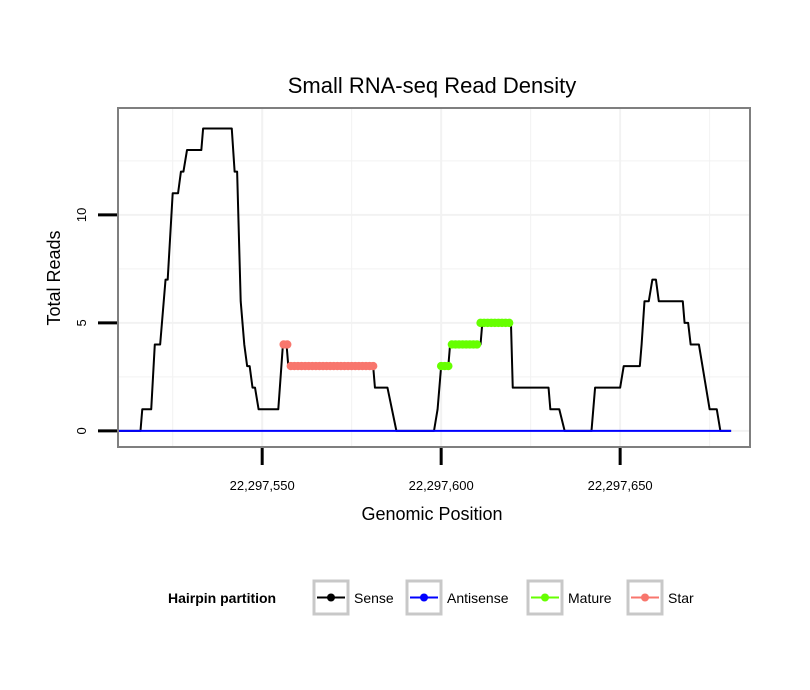 The width and height of the screenshot is (810, 690). I want to click on legend-item-mature: Mature, so click(569, 597).